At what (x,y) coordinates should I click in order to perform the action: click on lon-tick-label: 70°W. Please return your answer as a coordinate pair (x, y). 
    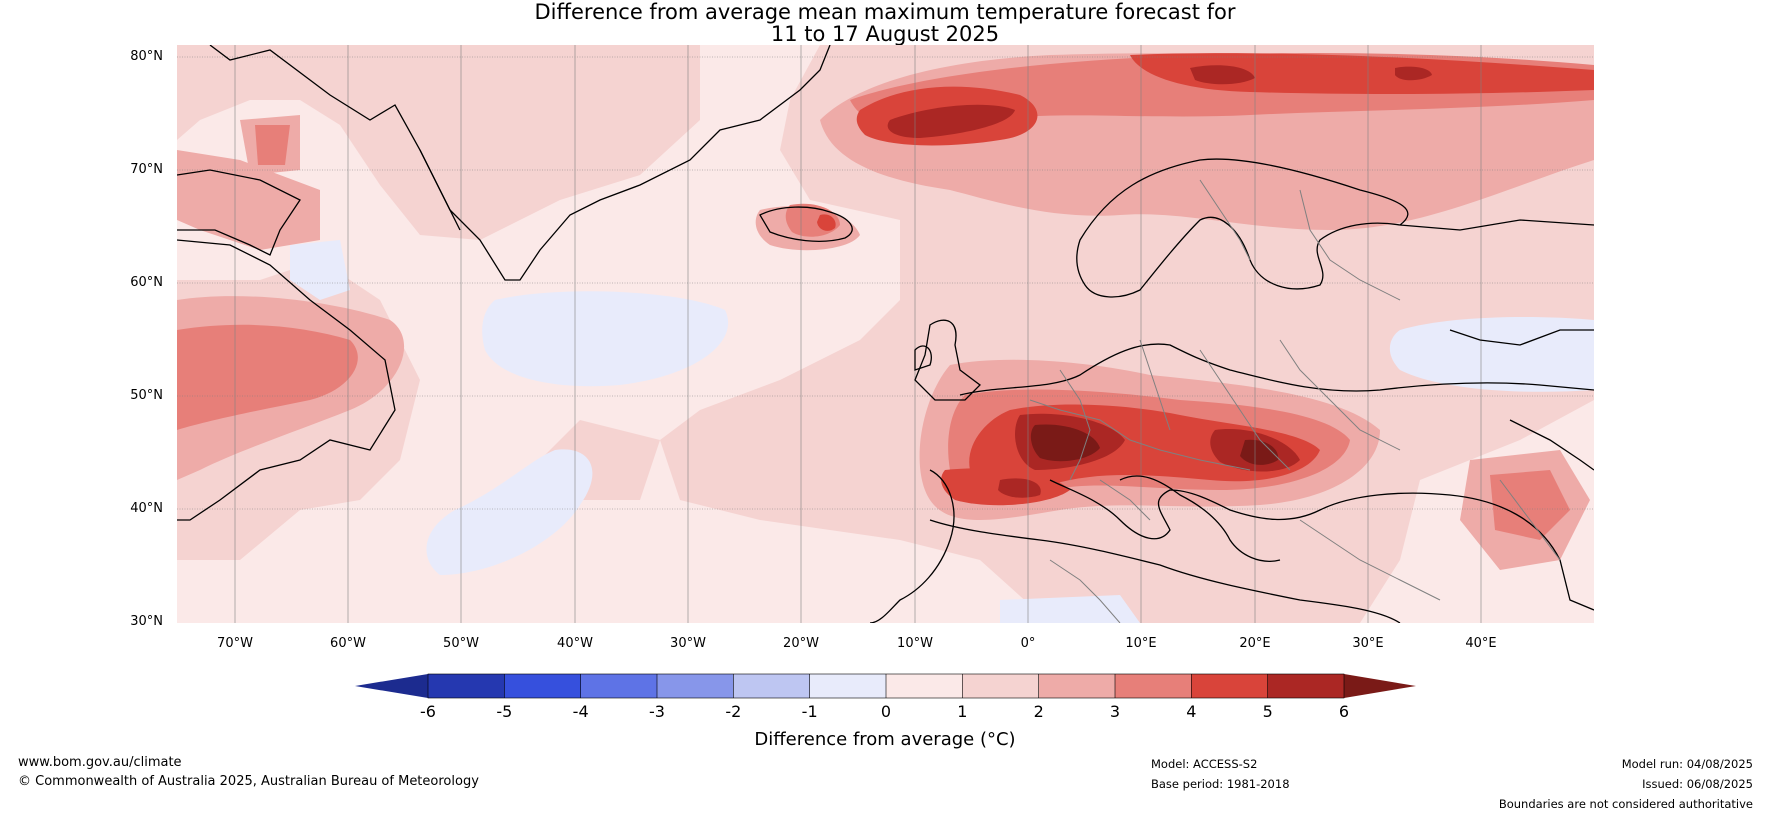
    Looking at the image, I should click on (235, 643).